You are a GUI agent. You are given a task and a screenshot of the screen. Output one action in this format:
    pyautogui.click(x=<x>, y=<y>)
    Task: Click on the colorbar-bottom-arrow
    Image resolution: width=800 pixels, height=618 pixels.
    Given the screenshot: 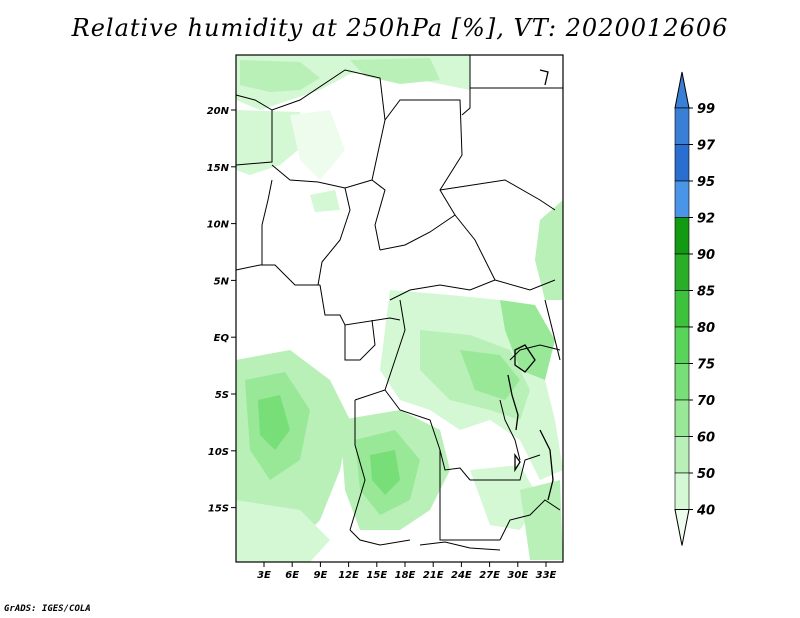 What is the action you would take?
    pyautogui.click(x=682, y=527)
    